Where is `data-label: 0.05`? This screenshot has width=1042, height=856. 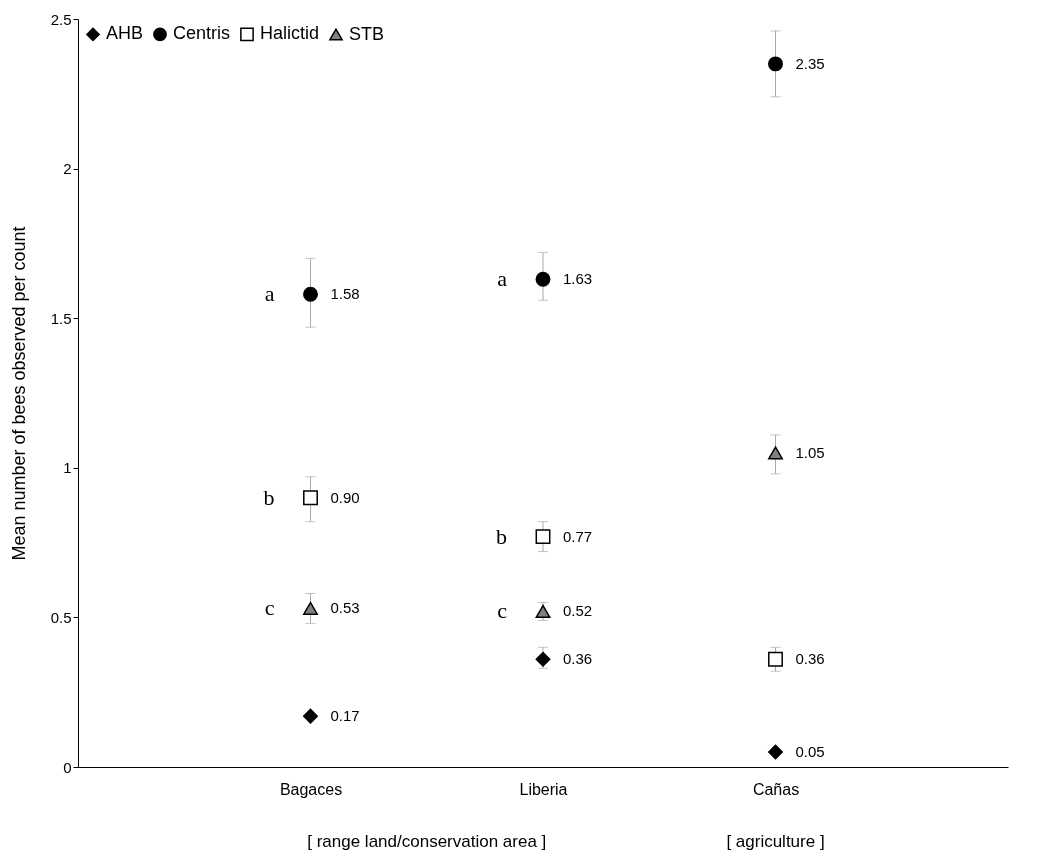 data-label: 0.05 is located at coordinates (810, 752).